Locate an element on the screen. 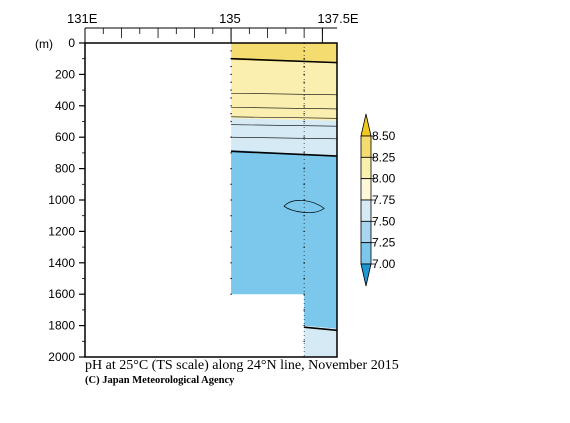  section-fill-layer is located at coordinates (284, 200).